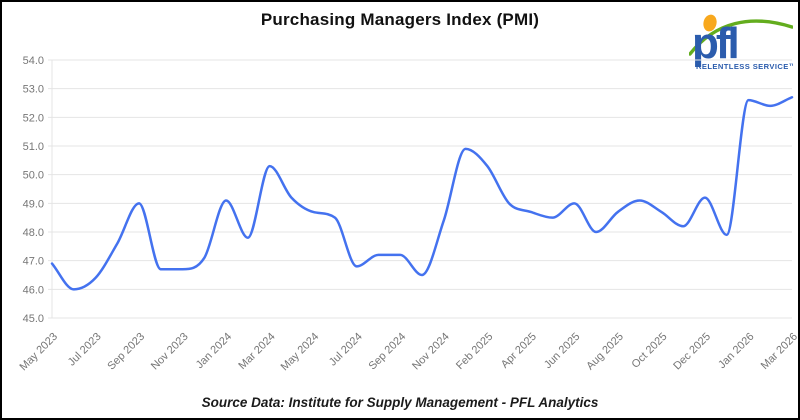 This screenshot has width=800, height=420. What do you see at coordinates (736, 351) in the screenshot?
I see `x-axis-tick-label: Jan 2026` at bounding box center [736, 351].